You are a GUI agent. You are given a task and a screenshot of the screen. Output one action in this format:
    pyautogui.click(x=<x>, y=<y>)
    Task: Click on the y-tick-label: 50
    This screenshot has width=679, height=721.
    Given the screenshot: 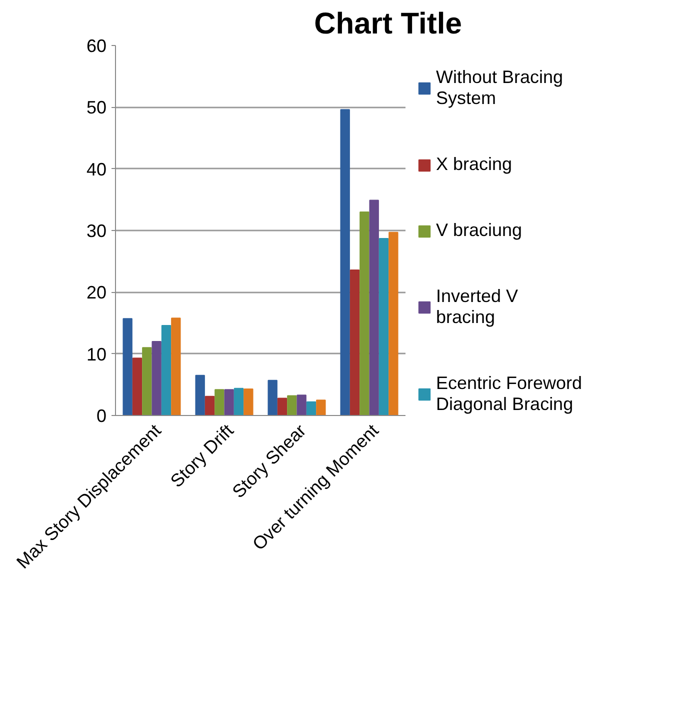 What is the action you would take?
    pyautogui.click(x=96, y=108)
    